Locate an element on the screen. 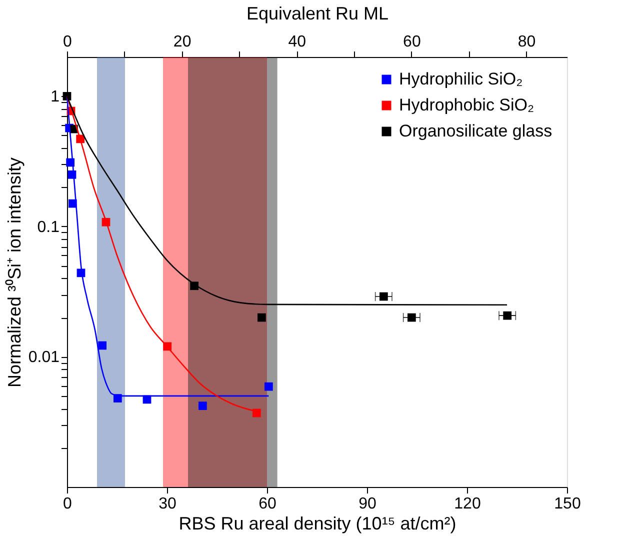 The height and width of the screenshot is (560, 630). y-tick-label: 1 is located at coordinates (55, 97).